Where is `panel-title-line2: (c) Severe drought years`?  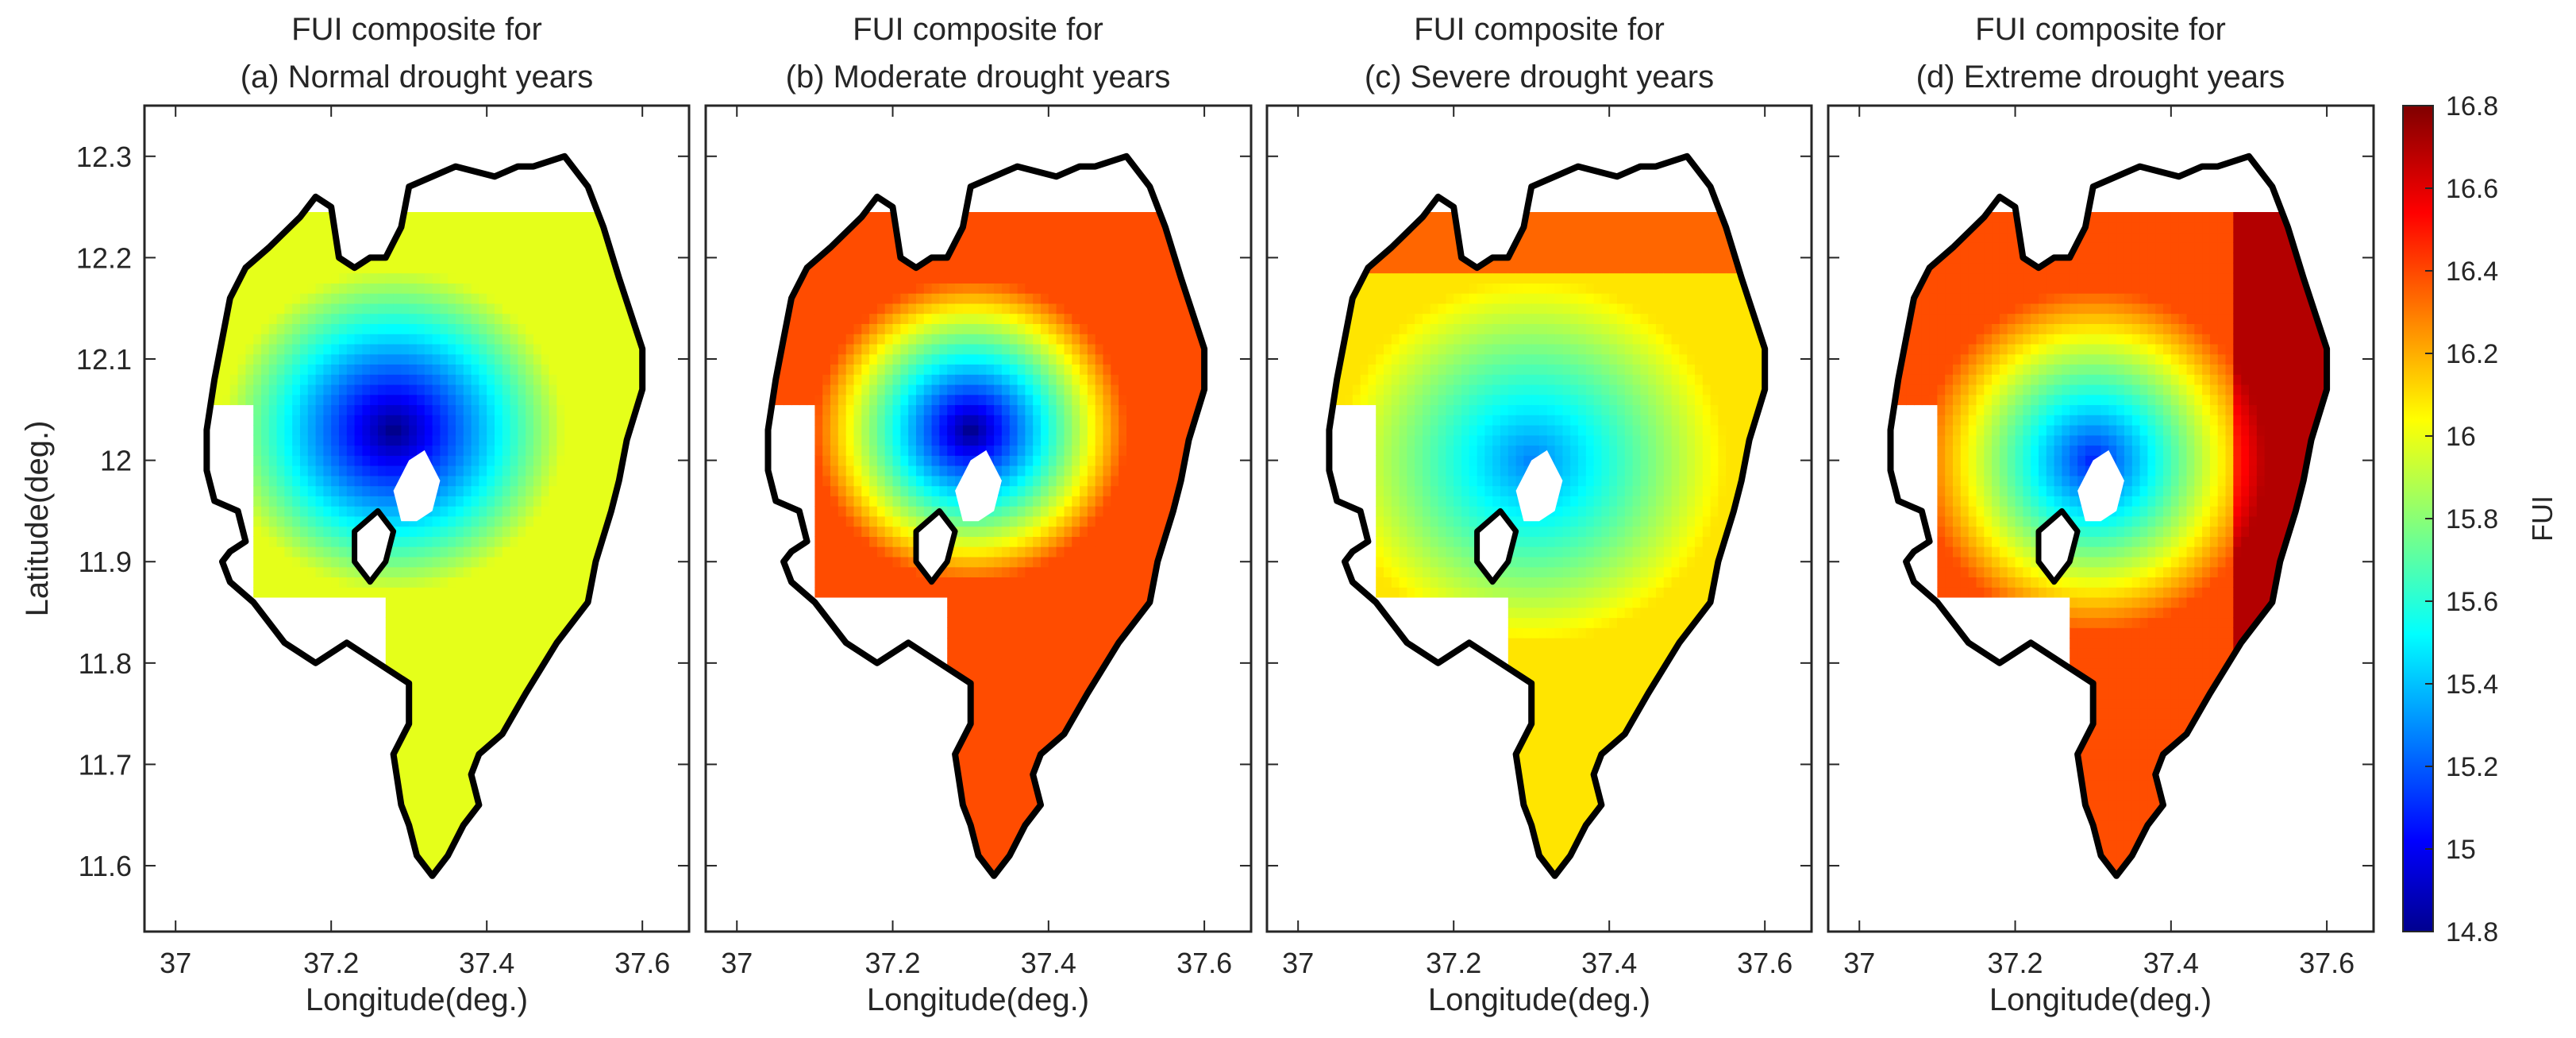
panel-title-line2: (c) Severe drought years is located at coordinates (1539, 77).